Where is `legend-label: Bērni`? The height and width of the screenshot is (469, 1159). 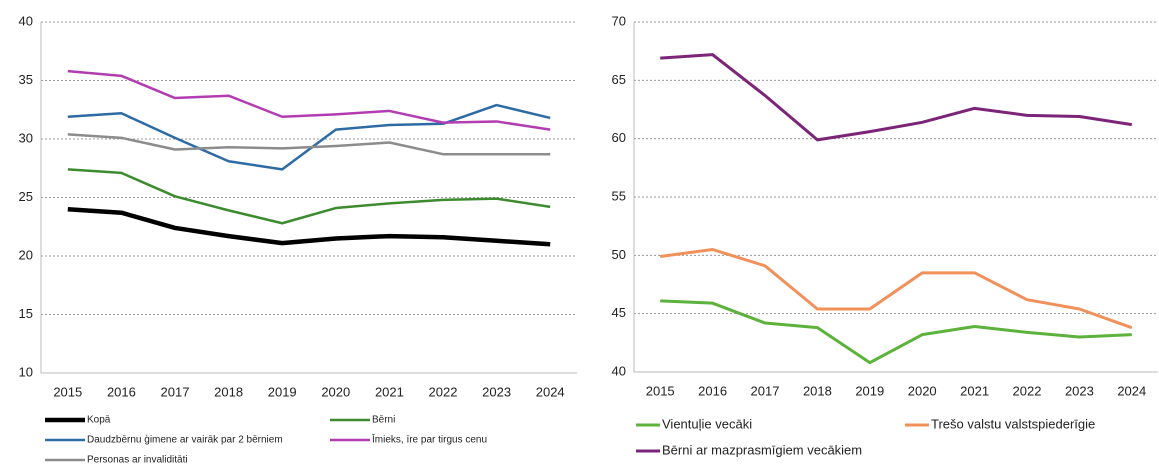
legend-label: Bērni is located at coordinates (383, 420).